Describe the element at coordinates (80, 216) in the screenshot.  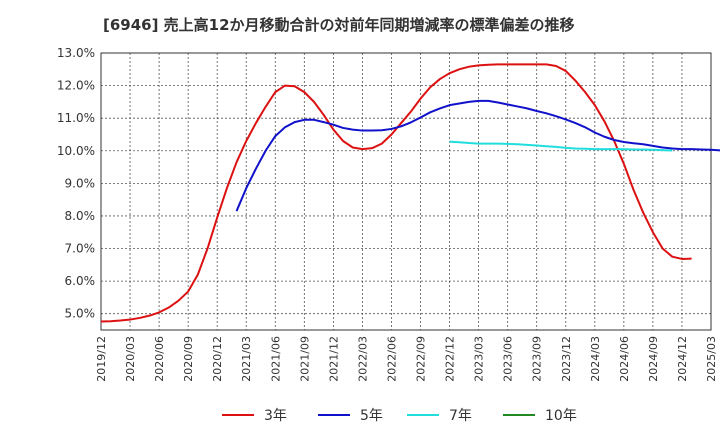
I see `y-tick-label: 8.0%` at that location.